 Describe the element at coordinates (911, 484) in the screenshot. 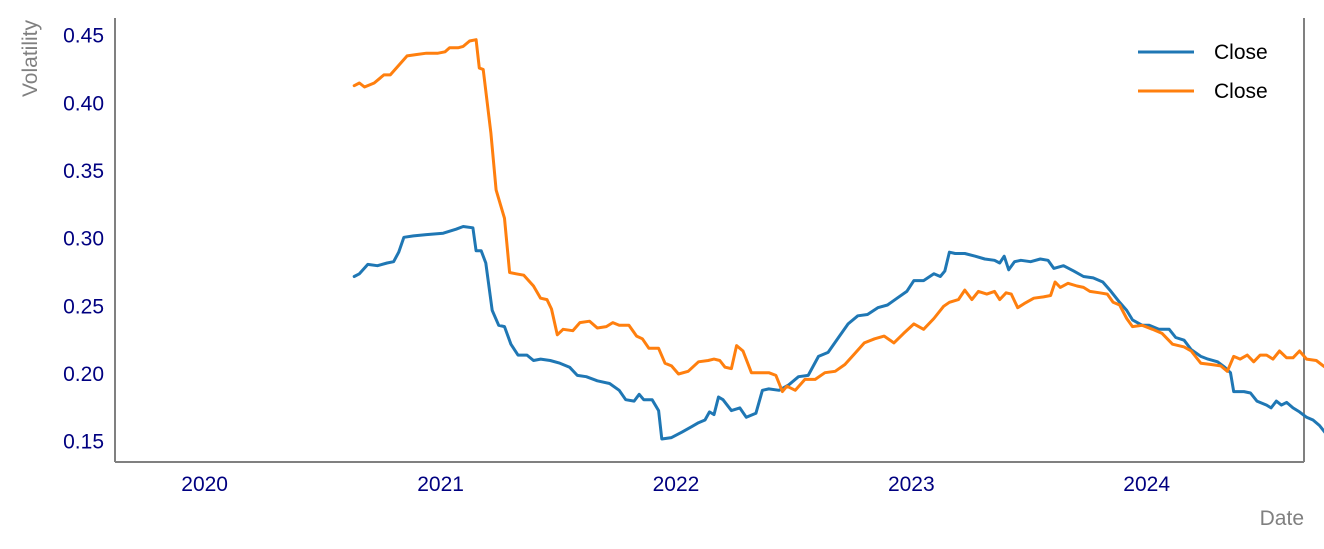

I see `x-tick-label: 2023` at that location.